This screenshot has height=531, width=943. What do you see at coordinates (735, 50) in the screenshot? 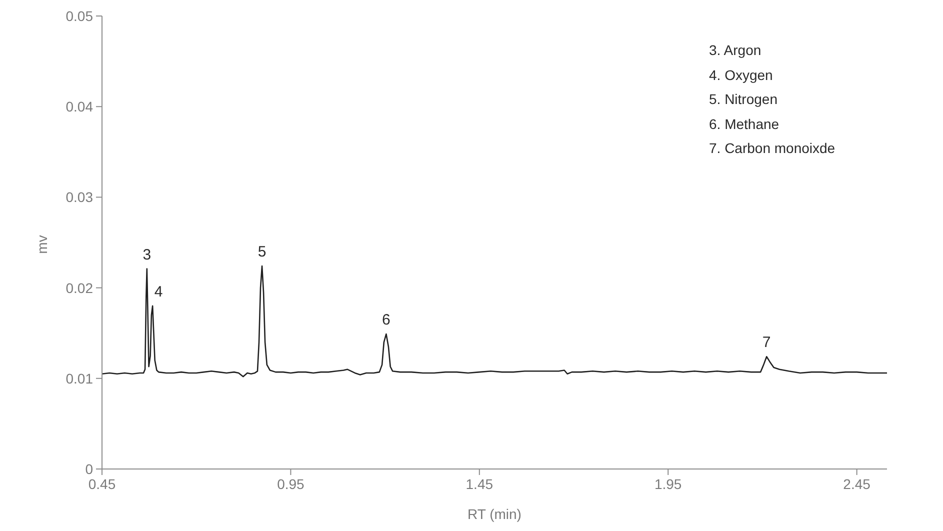
I see `annotation: 3. Argon` at bounding box center [735, 50].